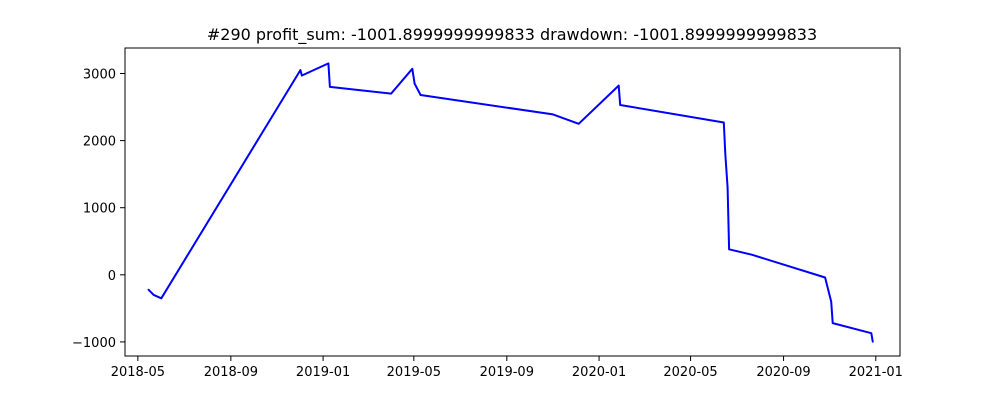  Describe the element at coordinates (99, 142) in the screenshot. I see `y-tick-label: 2000` at that location.